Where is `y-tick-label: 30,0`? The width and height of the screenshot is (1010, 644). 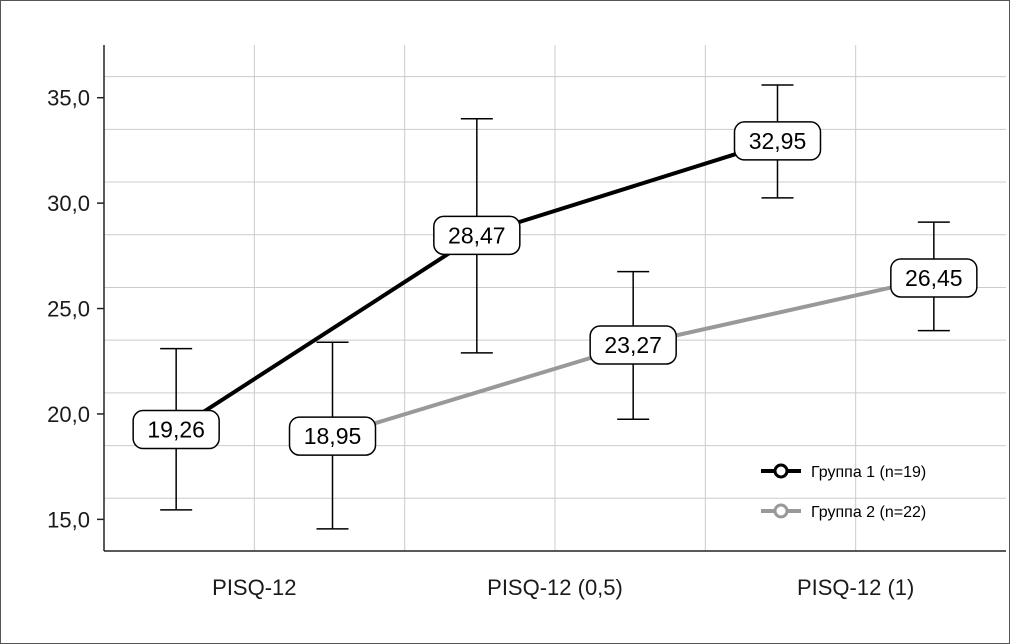 y-tick-label: 30,0 is located at coordinates (68, 203).